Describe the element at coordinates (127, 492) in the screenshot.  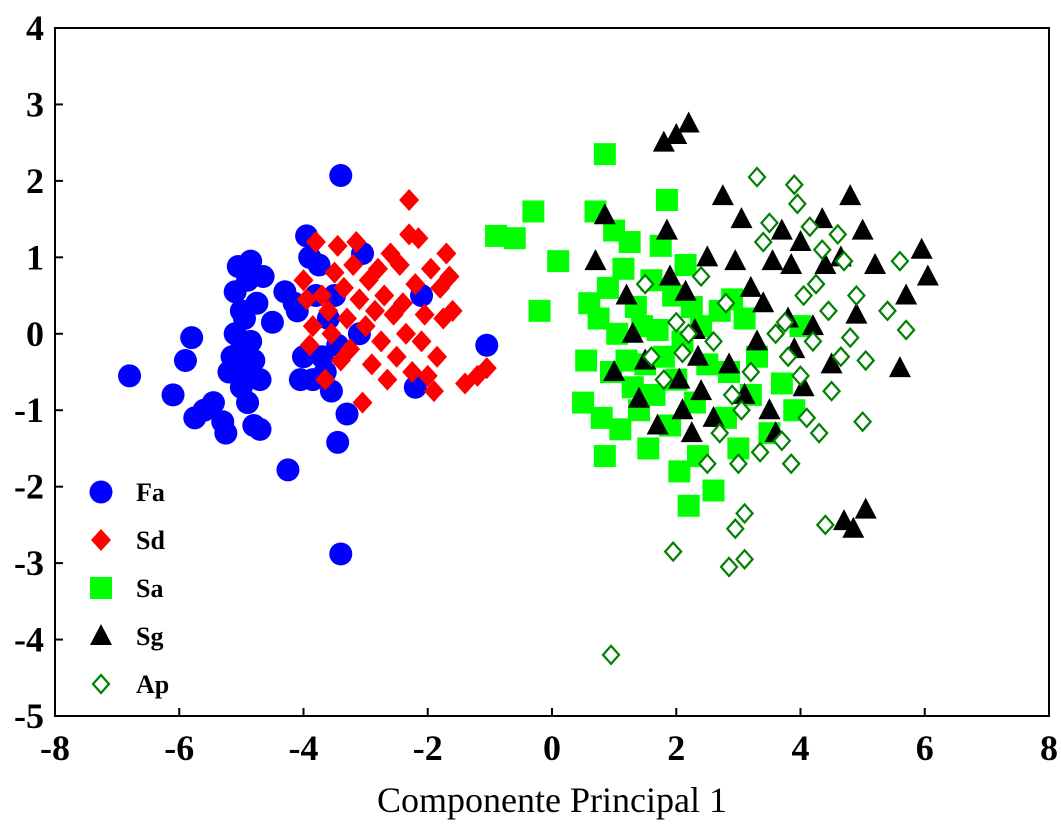
I see `legend-item-fa: Fa` at that location.